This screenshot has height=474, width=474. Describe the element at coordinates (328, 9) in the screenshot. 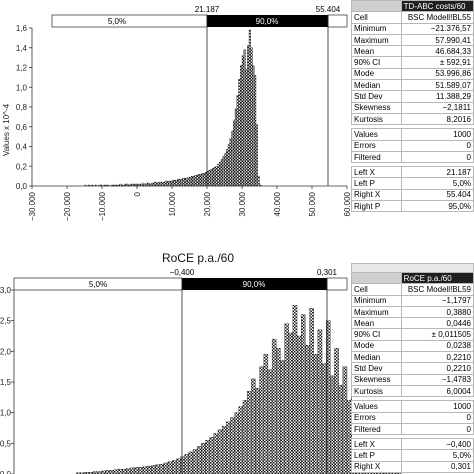

I see `marker-right-value: 55.404` at that location.